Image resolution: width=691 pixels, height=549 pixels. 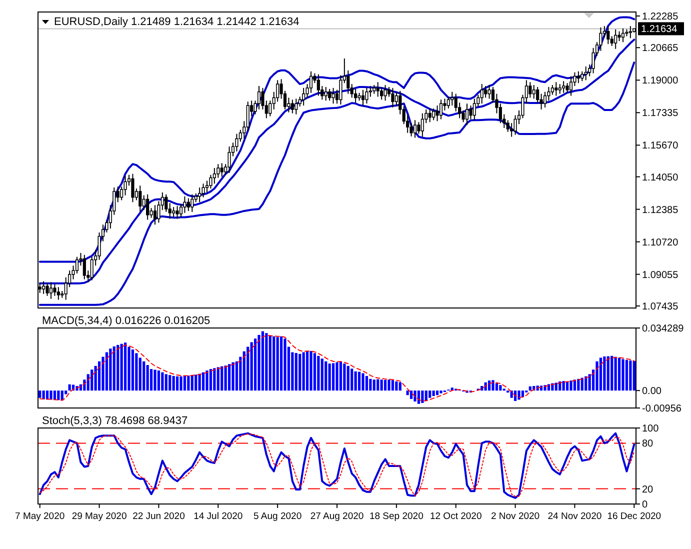 What do you see at coordinates (126, 321) in the screenshot?
I see `chart-title: MACD(5,34,4) 0.016226 0.016205` at bounding box center [126, 321].